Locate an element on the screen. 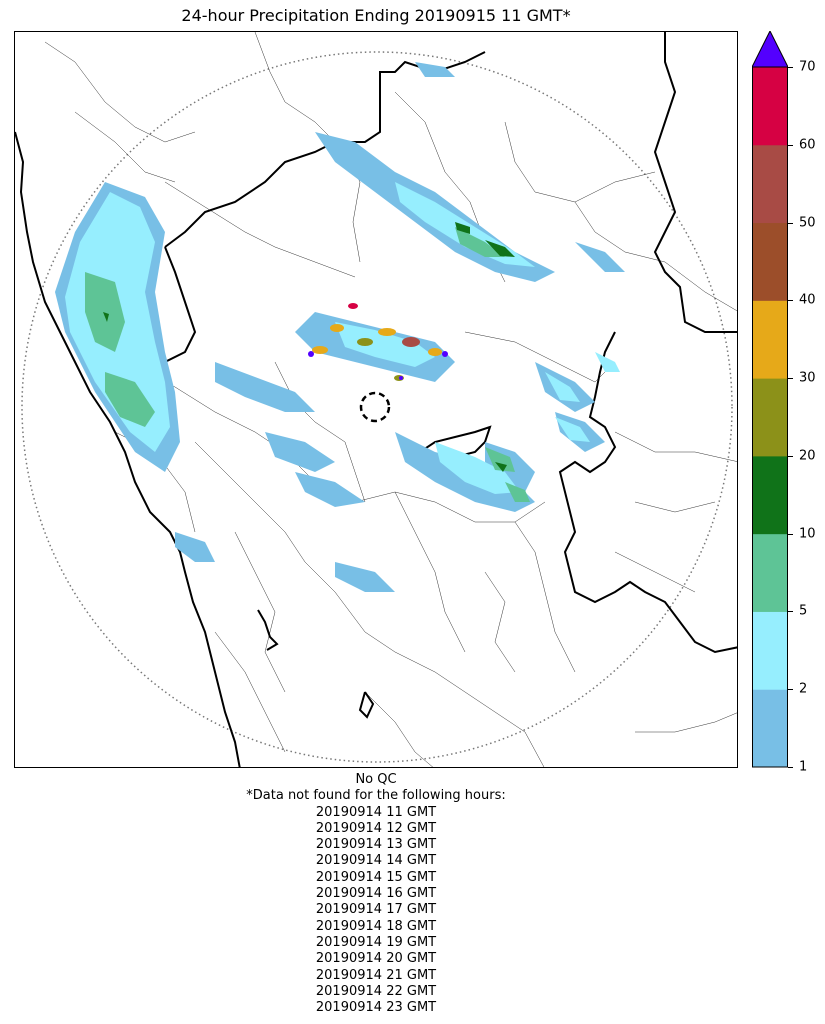 The height and width of the screenshot is (1024, 825). missing-hour-item: 20190914 11 GMT is located at coordinates (376, 812).